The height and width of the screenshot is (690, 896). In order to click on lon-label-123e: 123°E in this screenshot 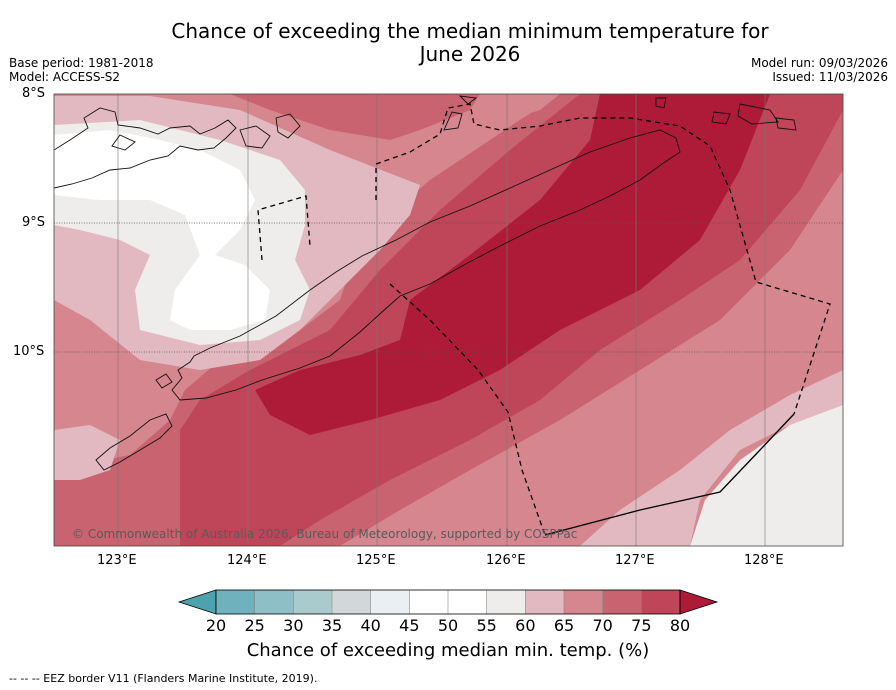, I will do `click(117, 560)`.